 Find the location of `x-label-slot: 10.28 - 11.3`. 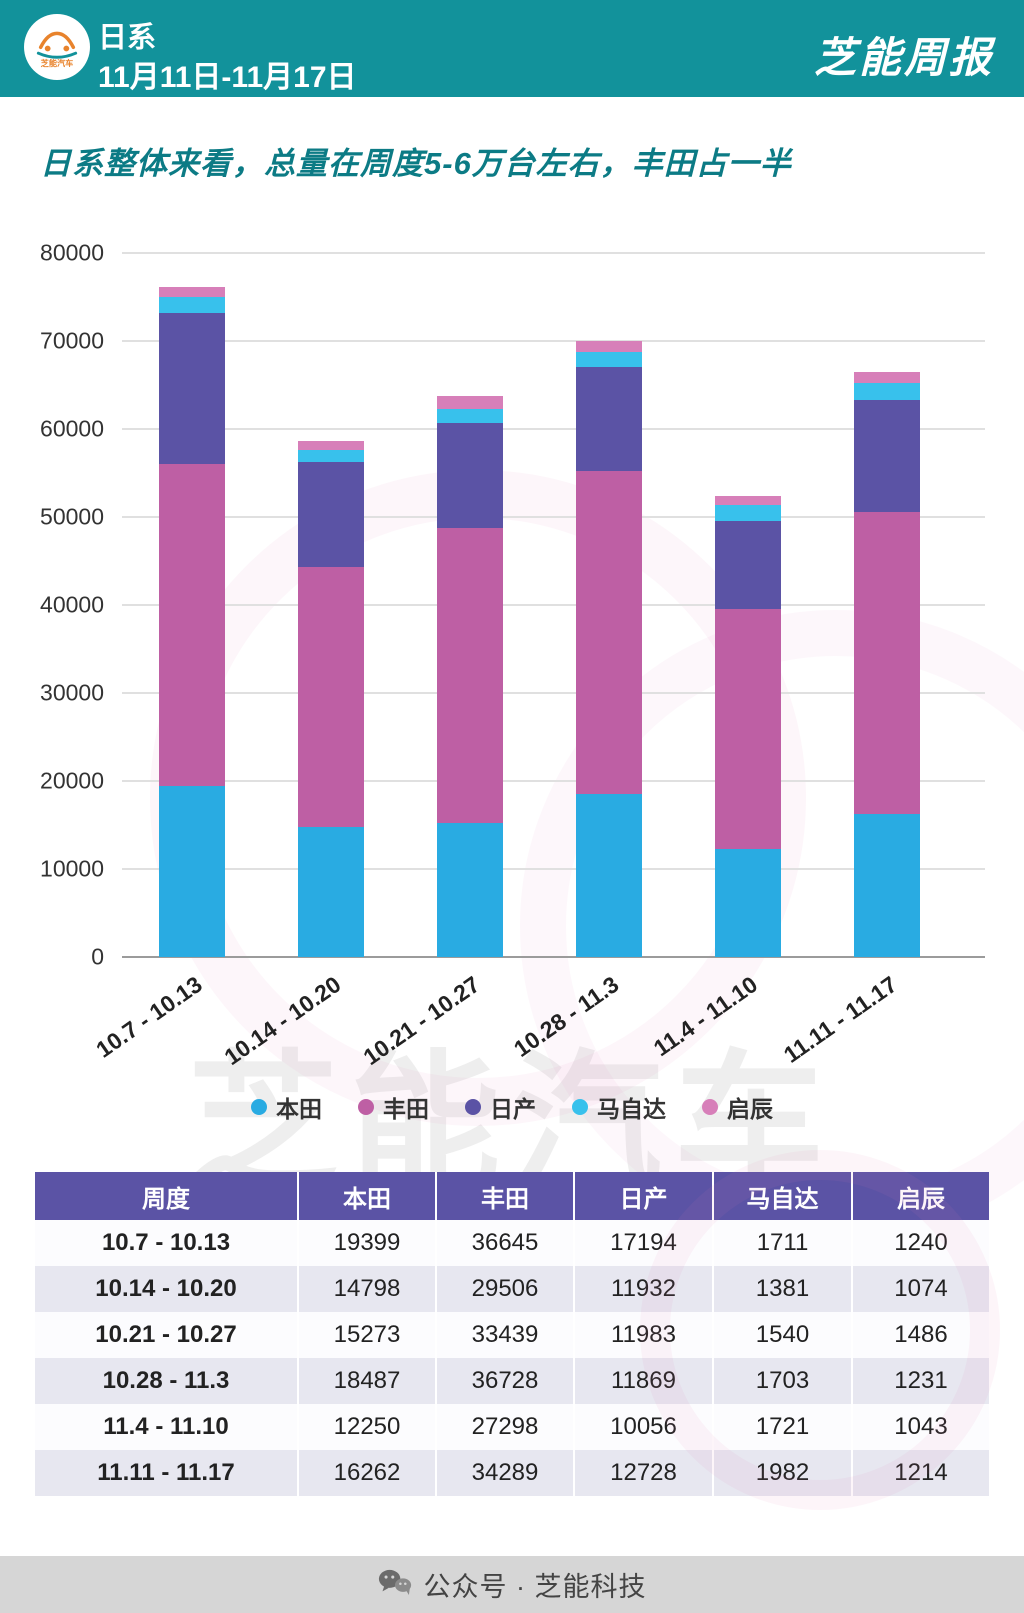

x-label-slot: 10.28 - 11.3 is located at coordinates (593, 1026).